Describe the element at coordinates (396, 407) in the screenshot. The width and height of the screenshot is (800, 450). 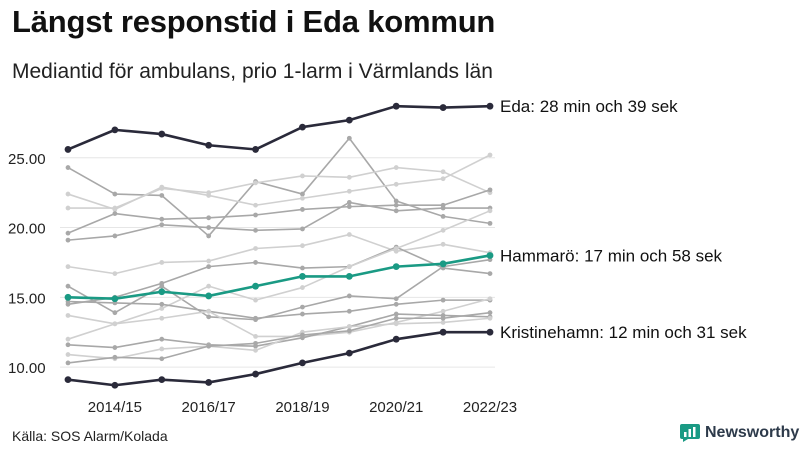
I see `x-tick-label: 2020/21` at that location.